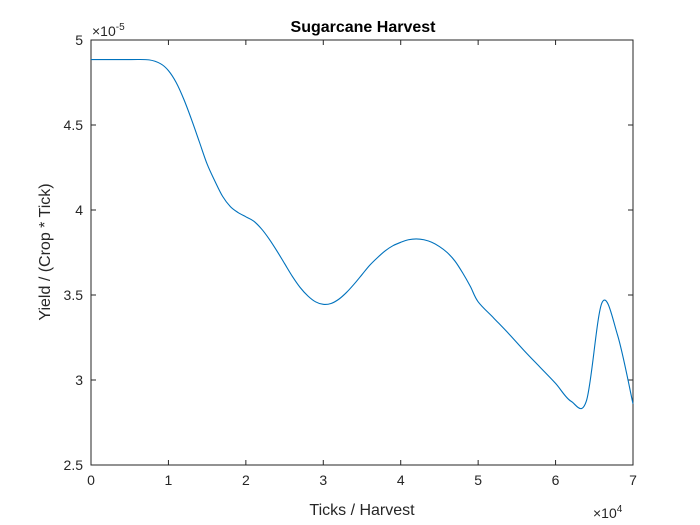 This screenshot has width=700, height=525. Describe the element at coordinates (79, 40) in the screenshot. I see `y-tick-label: 5` at that location.